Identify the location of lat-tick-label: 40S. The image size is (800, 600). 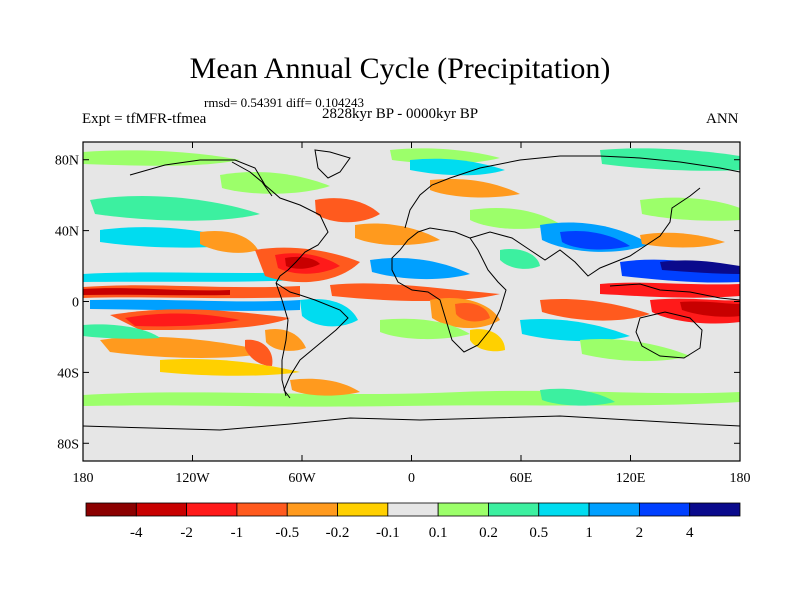
(68, 373).